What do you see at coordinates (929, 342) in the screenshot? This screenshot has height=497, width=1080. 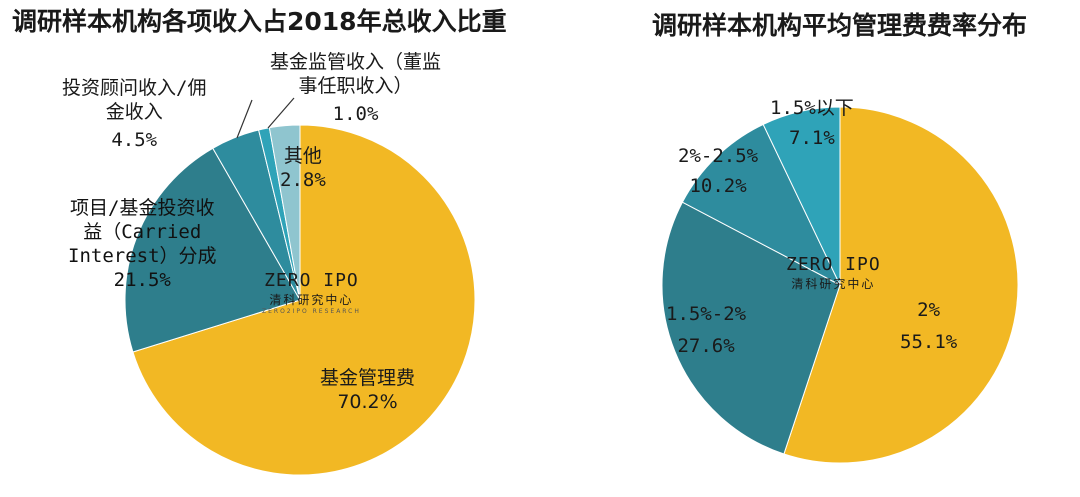 I see `slice-value: 55.1%` at bounding box center [929, 342].